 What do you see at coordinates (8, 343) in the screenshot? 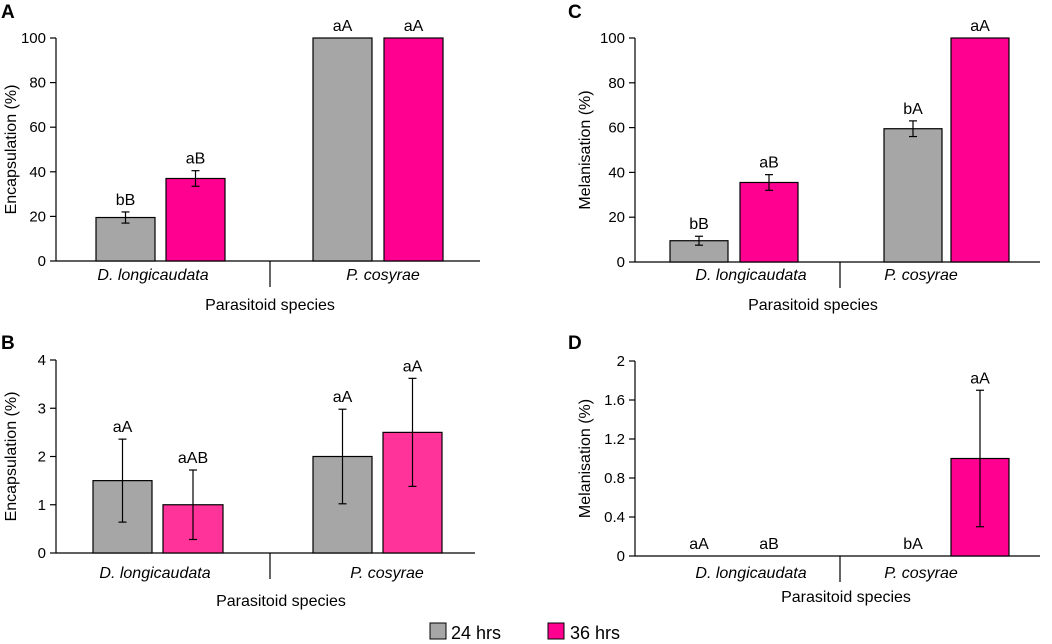
I see `panel-letter: B` at bounding box center [8, 343].